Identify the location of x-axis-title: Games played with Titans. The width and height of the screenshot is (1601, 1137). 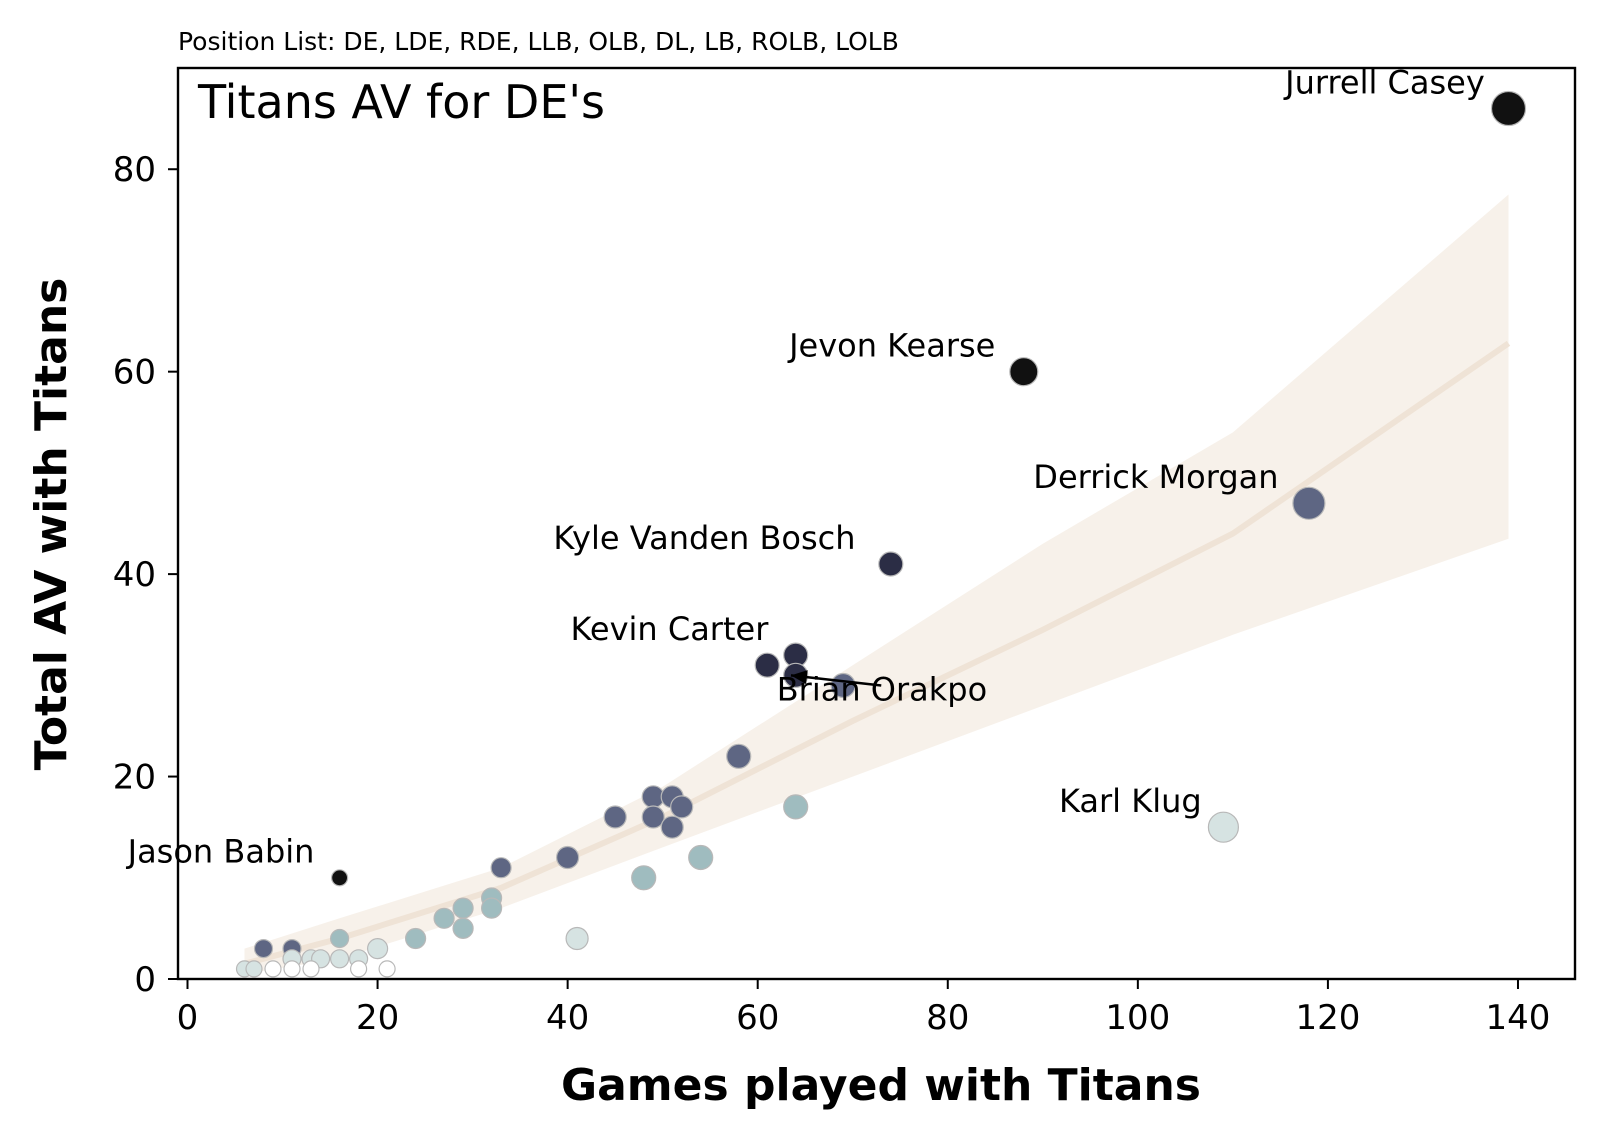
(881, 1085).